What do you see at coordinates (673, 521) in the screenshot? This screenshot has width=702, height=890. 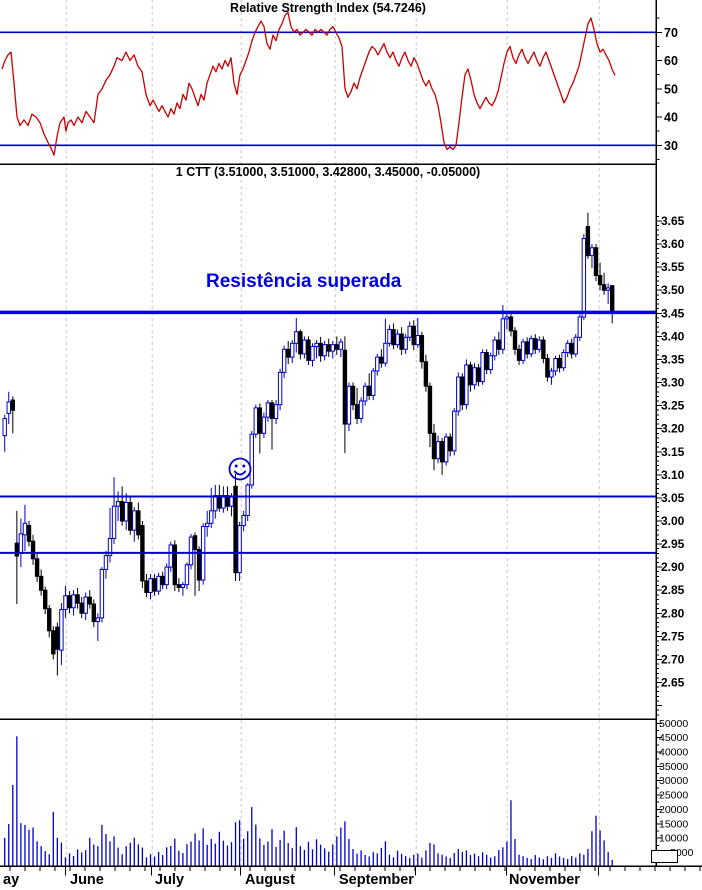 I see `price-axis-label: 3.00` at bounding box center [673, 521].